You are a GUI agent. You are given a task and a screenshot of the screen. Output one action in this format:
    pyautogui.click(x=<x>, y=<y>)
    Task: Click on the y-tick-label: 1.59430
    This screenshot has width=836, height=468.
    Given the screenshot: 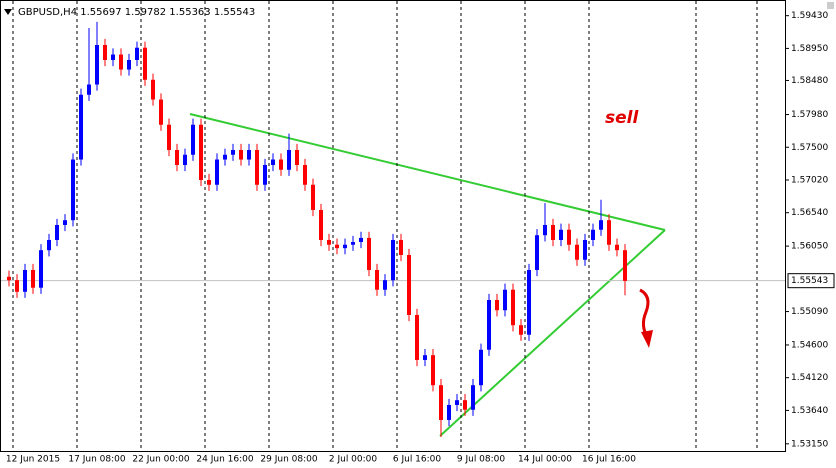 What is the action you would take?
    pyautogui.click(x=809, y=16)
    